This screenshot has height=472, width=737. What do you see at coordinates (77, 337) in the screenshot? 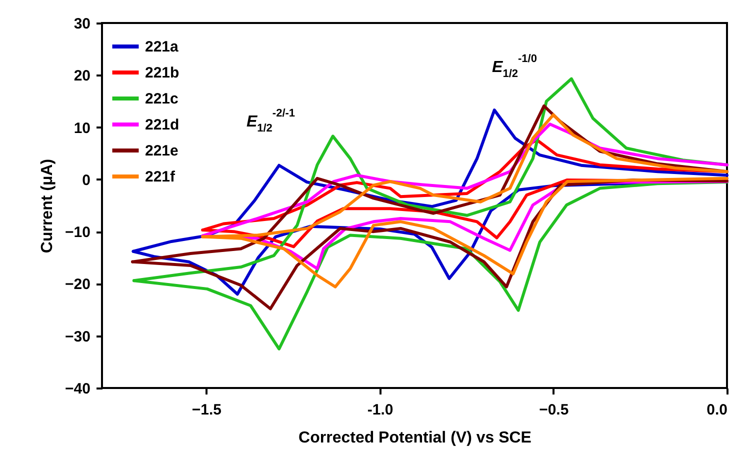
I see `y-tick-label: −30` at bounding box center [77, 337].